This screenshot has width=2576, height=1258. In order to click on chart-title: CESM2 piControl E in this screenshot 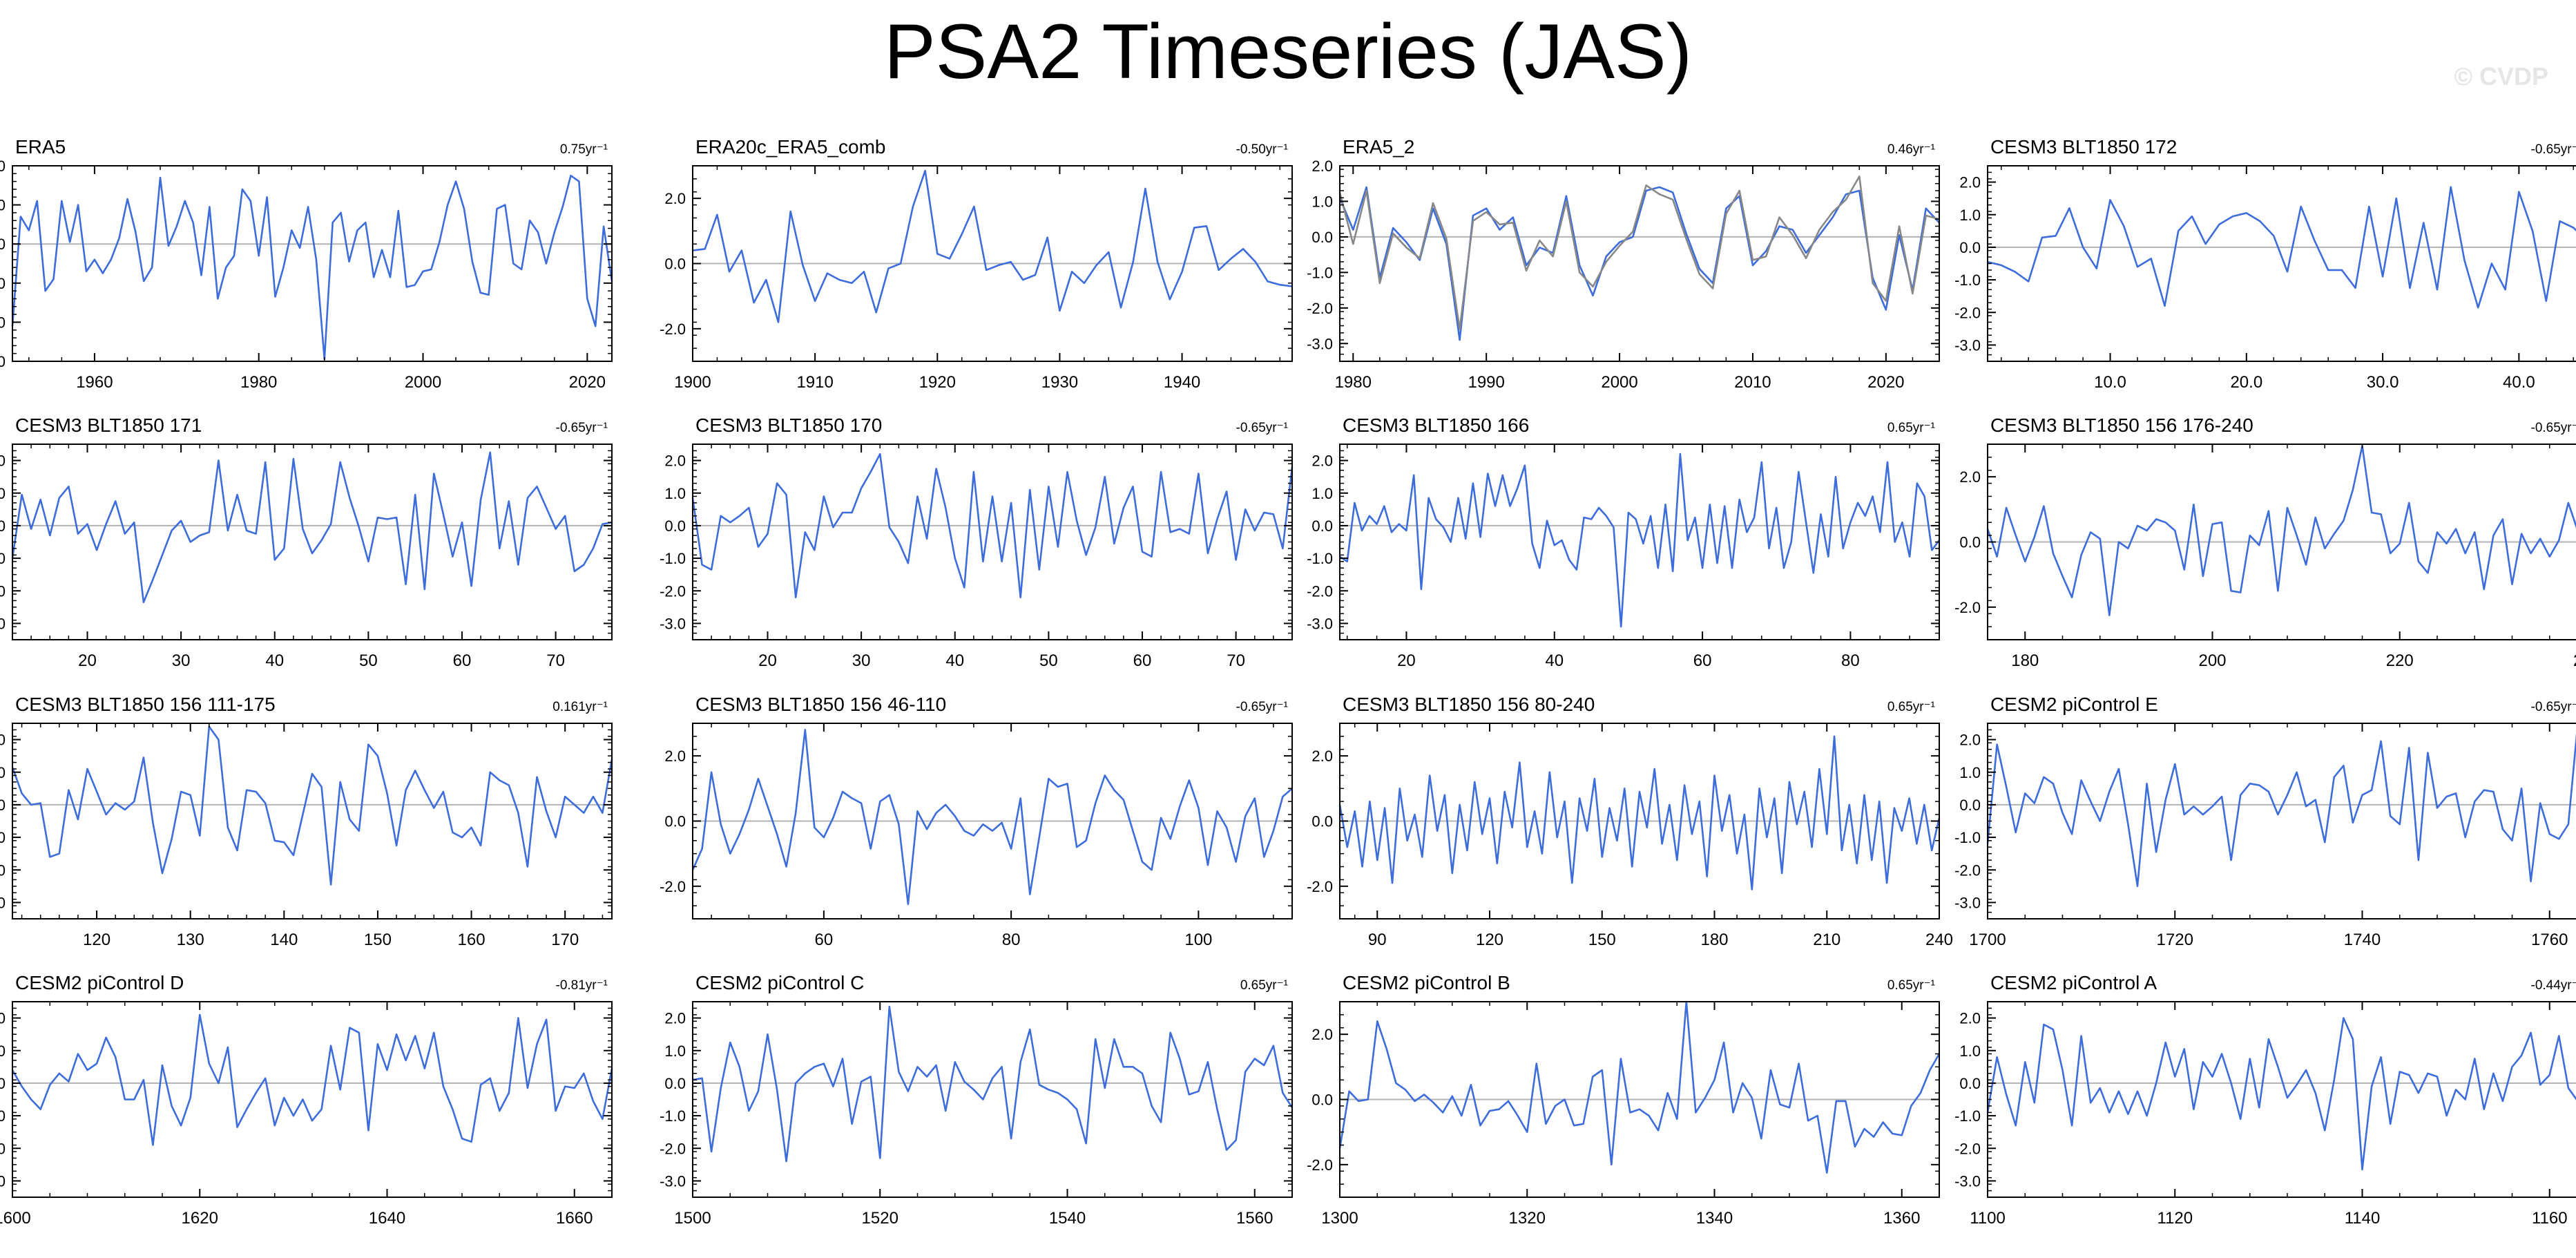, I will do `click(2074, 704)`.